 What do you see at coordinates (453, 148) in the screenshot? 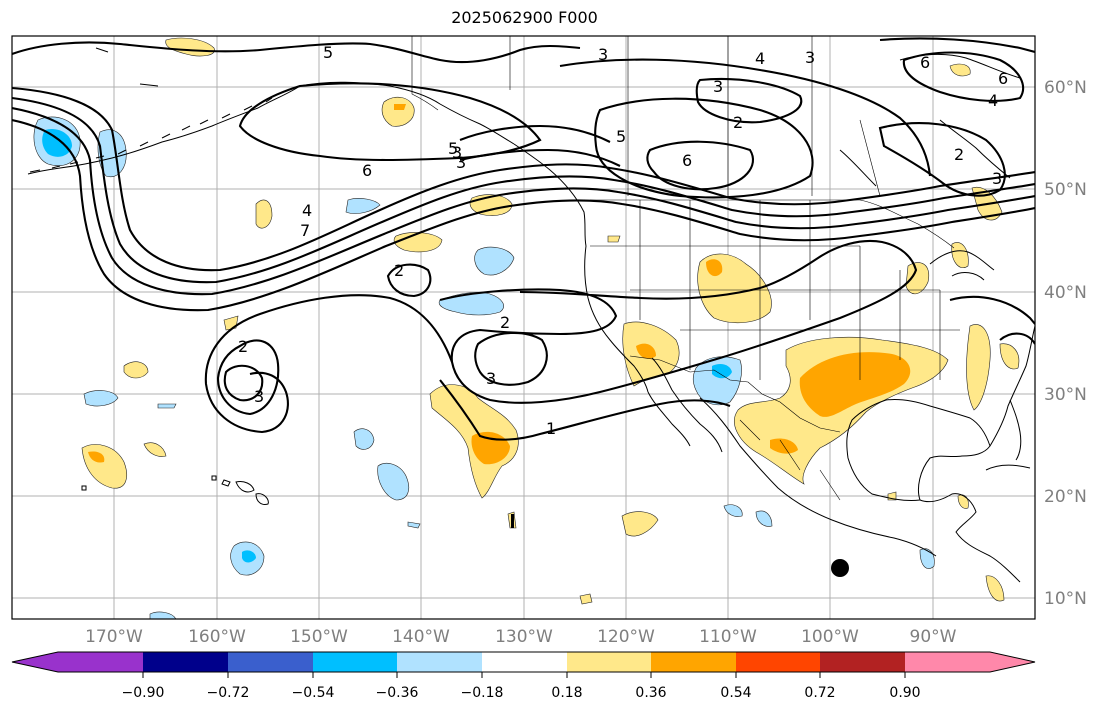
I see `contour-label: 5` at bounding box center [453, 148].